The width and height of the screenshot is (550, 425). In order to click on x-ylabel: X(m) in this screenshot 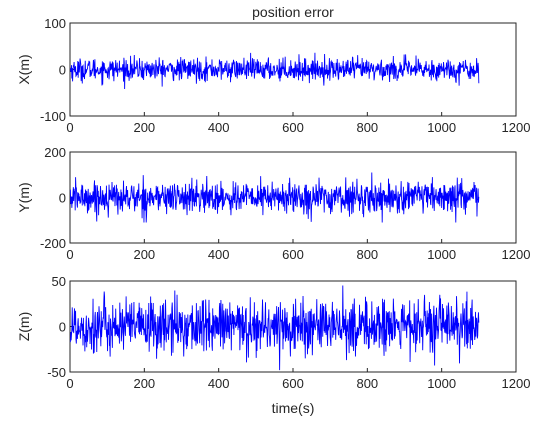, I will do `click(24, 69)`.